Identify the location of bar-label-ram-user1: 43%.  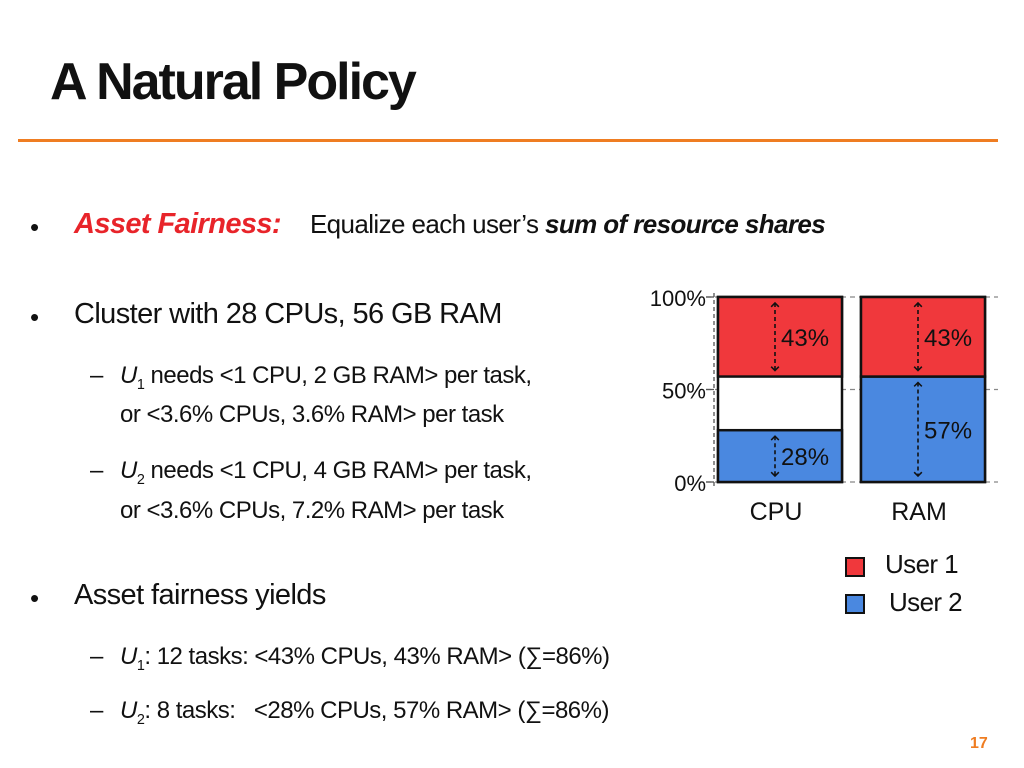
(948, 338).